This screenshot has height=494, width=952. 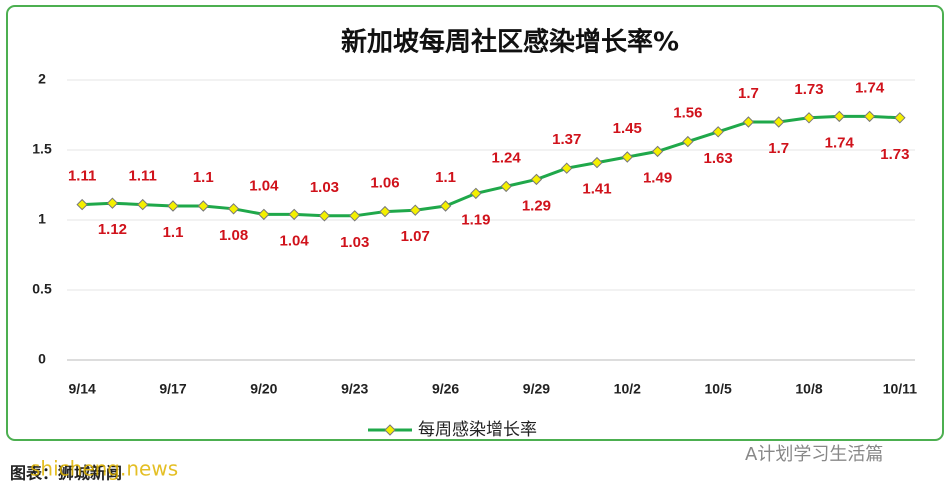 What do you see at coordinates (475, 219) in the screenshot?
I see `data-label: 1.19` at bounding box center [475, 219].